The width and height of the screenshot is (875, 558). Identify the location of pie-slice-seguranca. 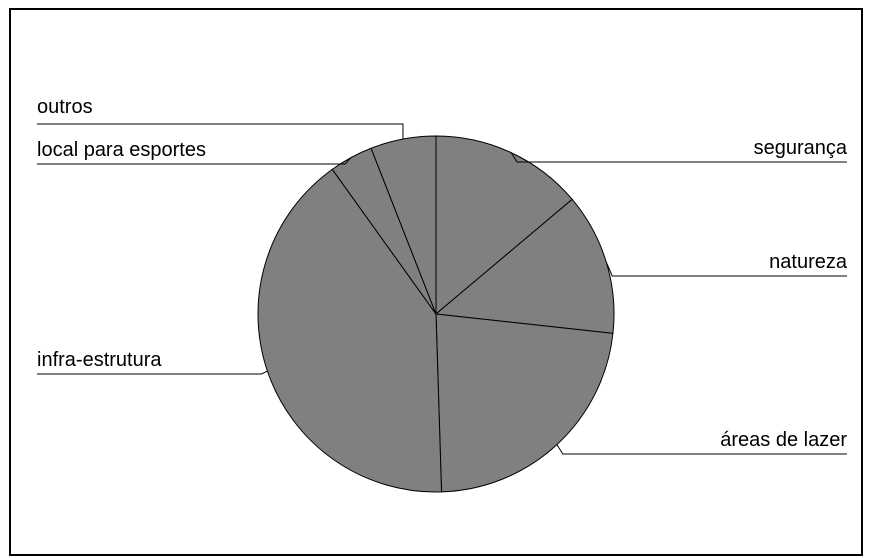
(504, 225).